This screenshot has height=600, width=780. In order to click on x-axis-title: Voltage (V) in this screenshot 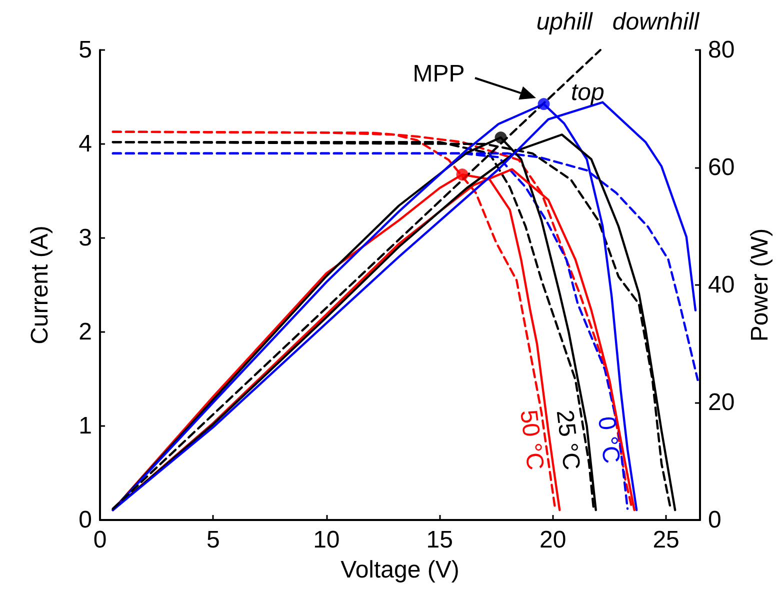, I will do `click(400, 570)`.